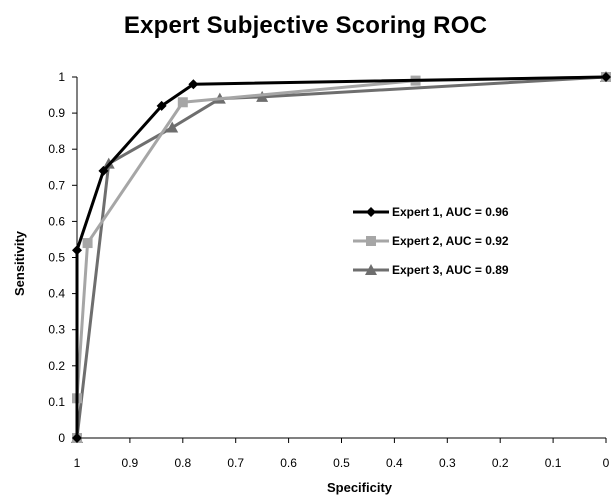 This screenshot has width=611, height=496. What do you see at coordinates (56, 294) in the screenshot?
I see `y-tick-label: 0.4` at bounding box center [56, 294].